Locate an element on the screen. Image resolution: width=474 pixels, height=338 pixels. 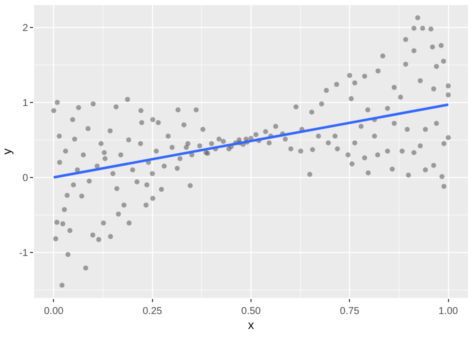
y-tick-label: 2 is located at coordinates (25, 28).